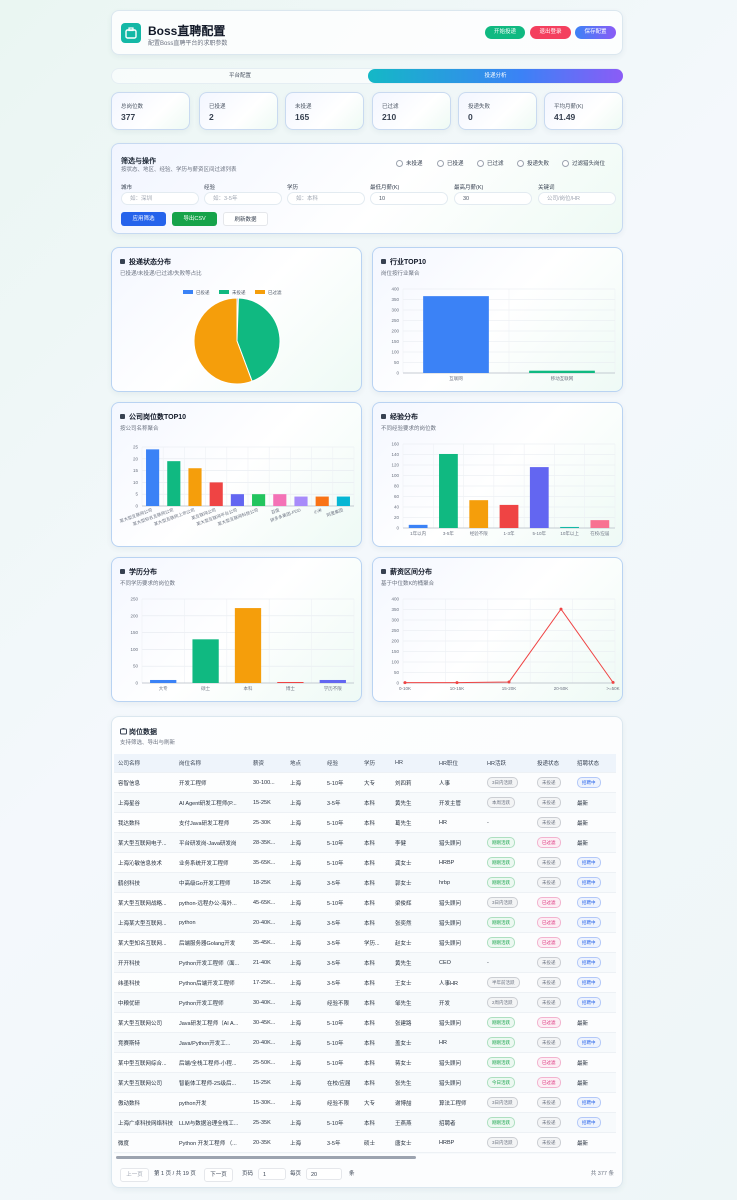 This screenshot has height=1200, width=737. What do you see at coordinates (459, 802) in the screenshot?
I see `table-cell: 开发主管` at bounding box center [459, 802].